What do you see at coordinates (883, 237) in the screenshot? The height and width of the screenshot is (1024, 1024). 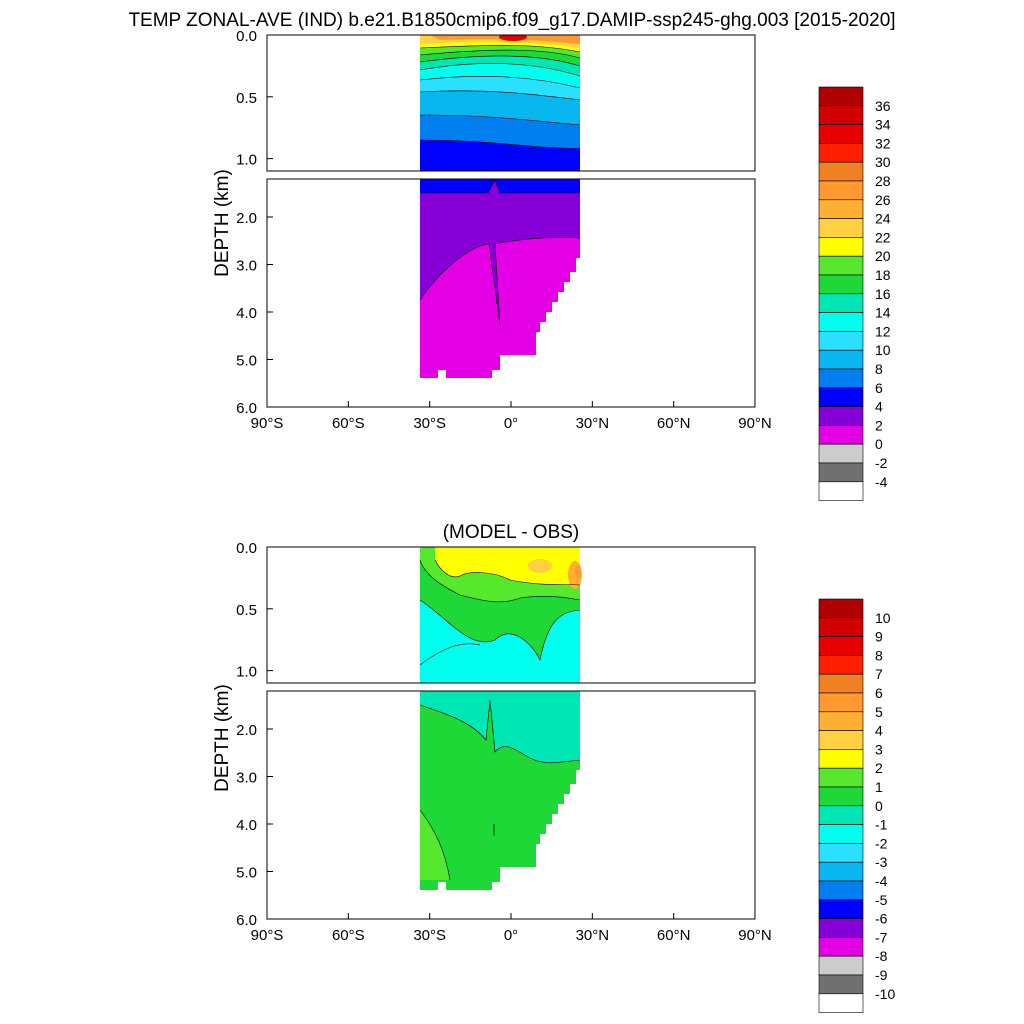 I see `colorbar-label: 22` at bounding box center [883, 237].